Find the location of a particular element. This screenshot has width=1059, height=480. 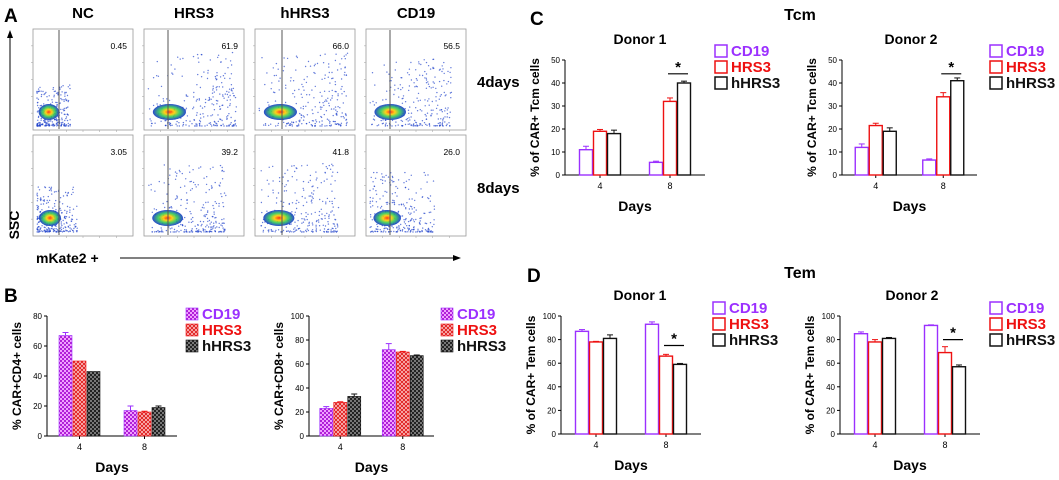

bar-hrs3 is located at coordinates (875, 150).